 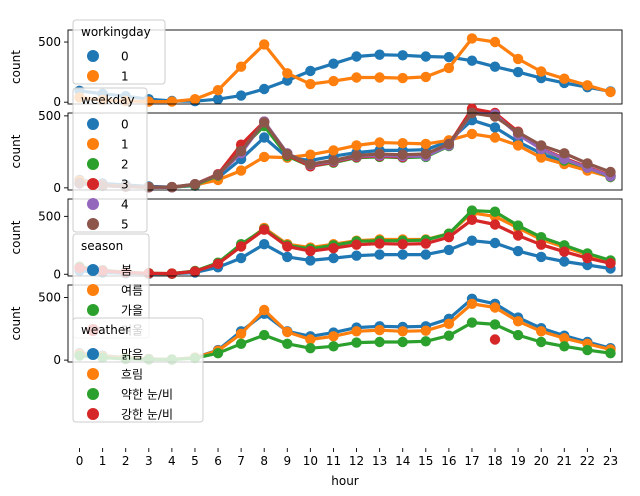 I want to click on x-tick-label: 20, so click(x=541, y=461).